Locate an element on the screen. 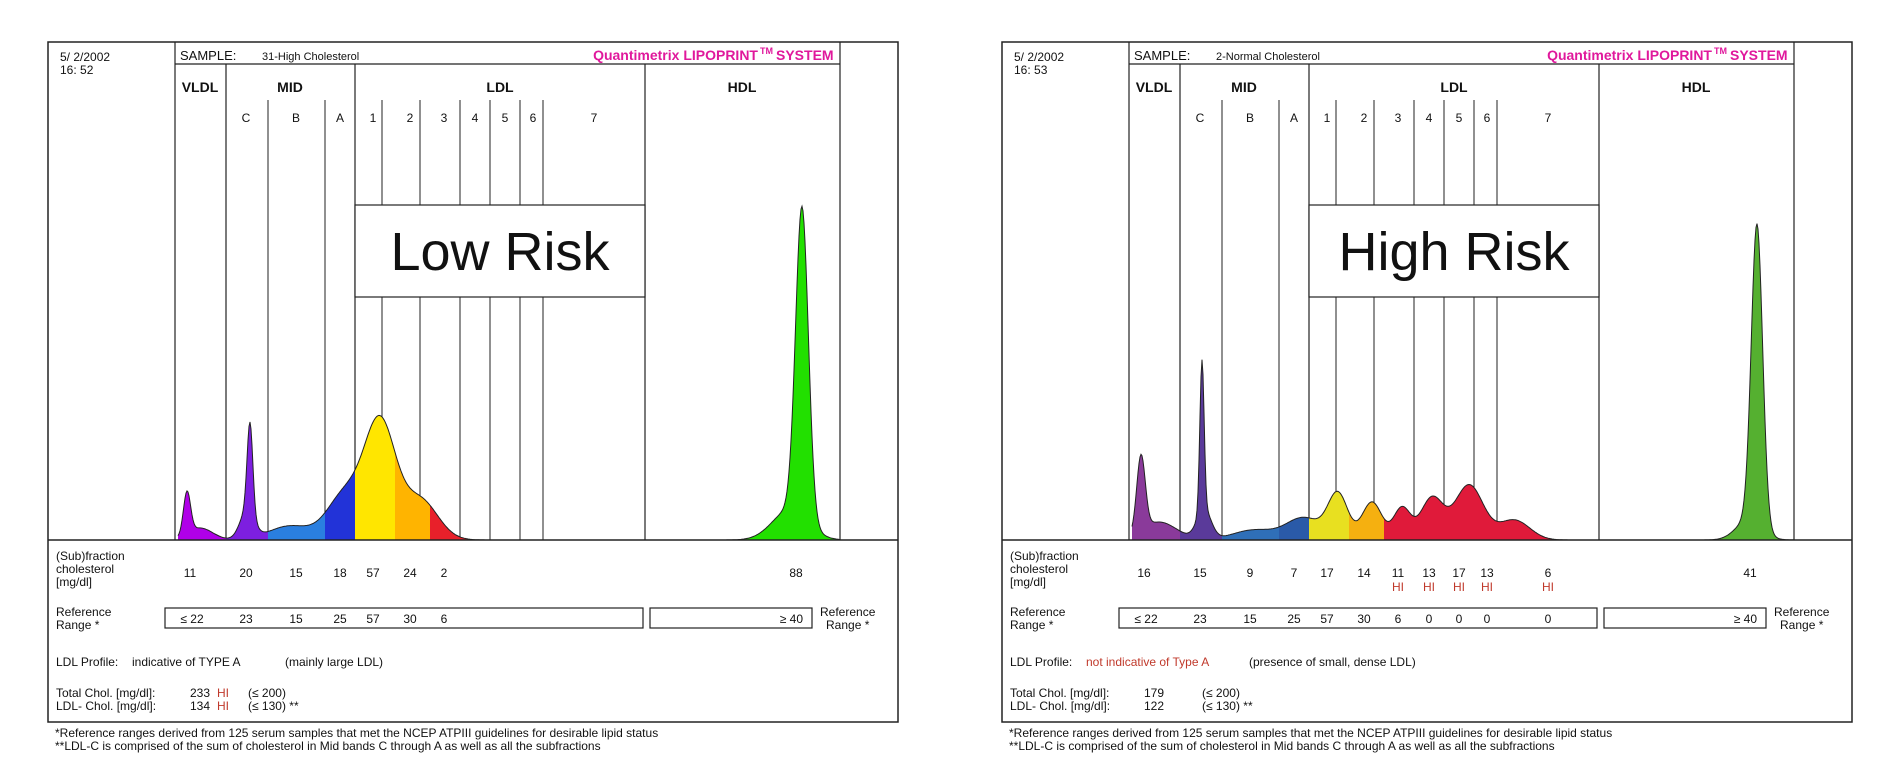  profile-note: (presence of small, dense LDL) is located at coordinates (1332, 662).